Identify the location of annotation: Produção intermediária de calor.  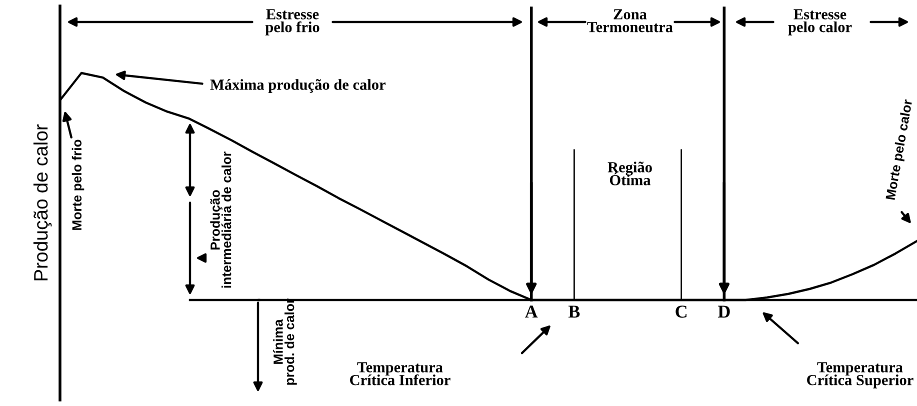
(221, 220).